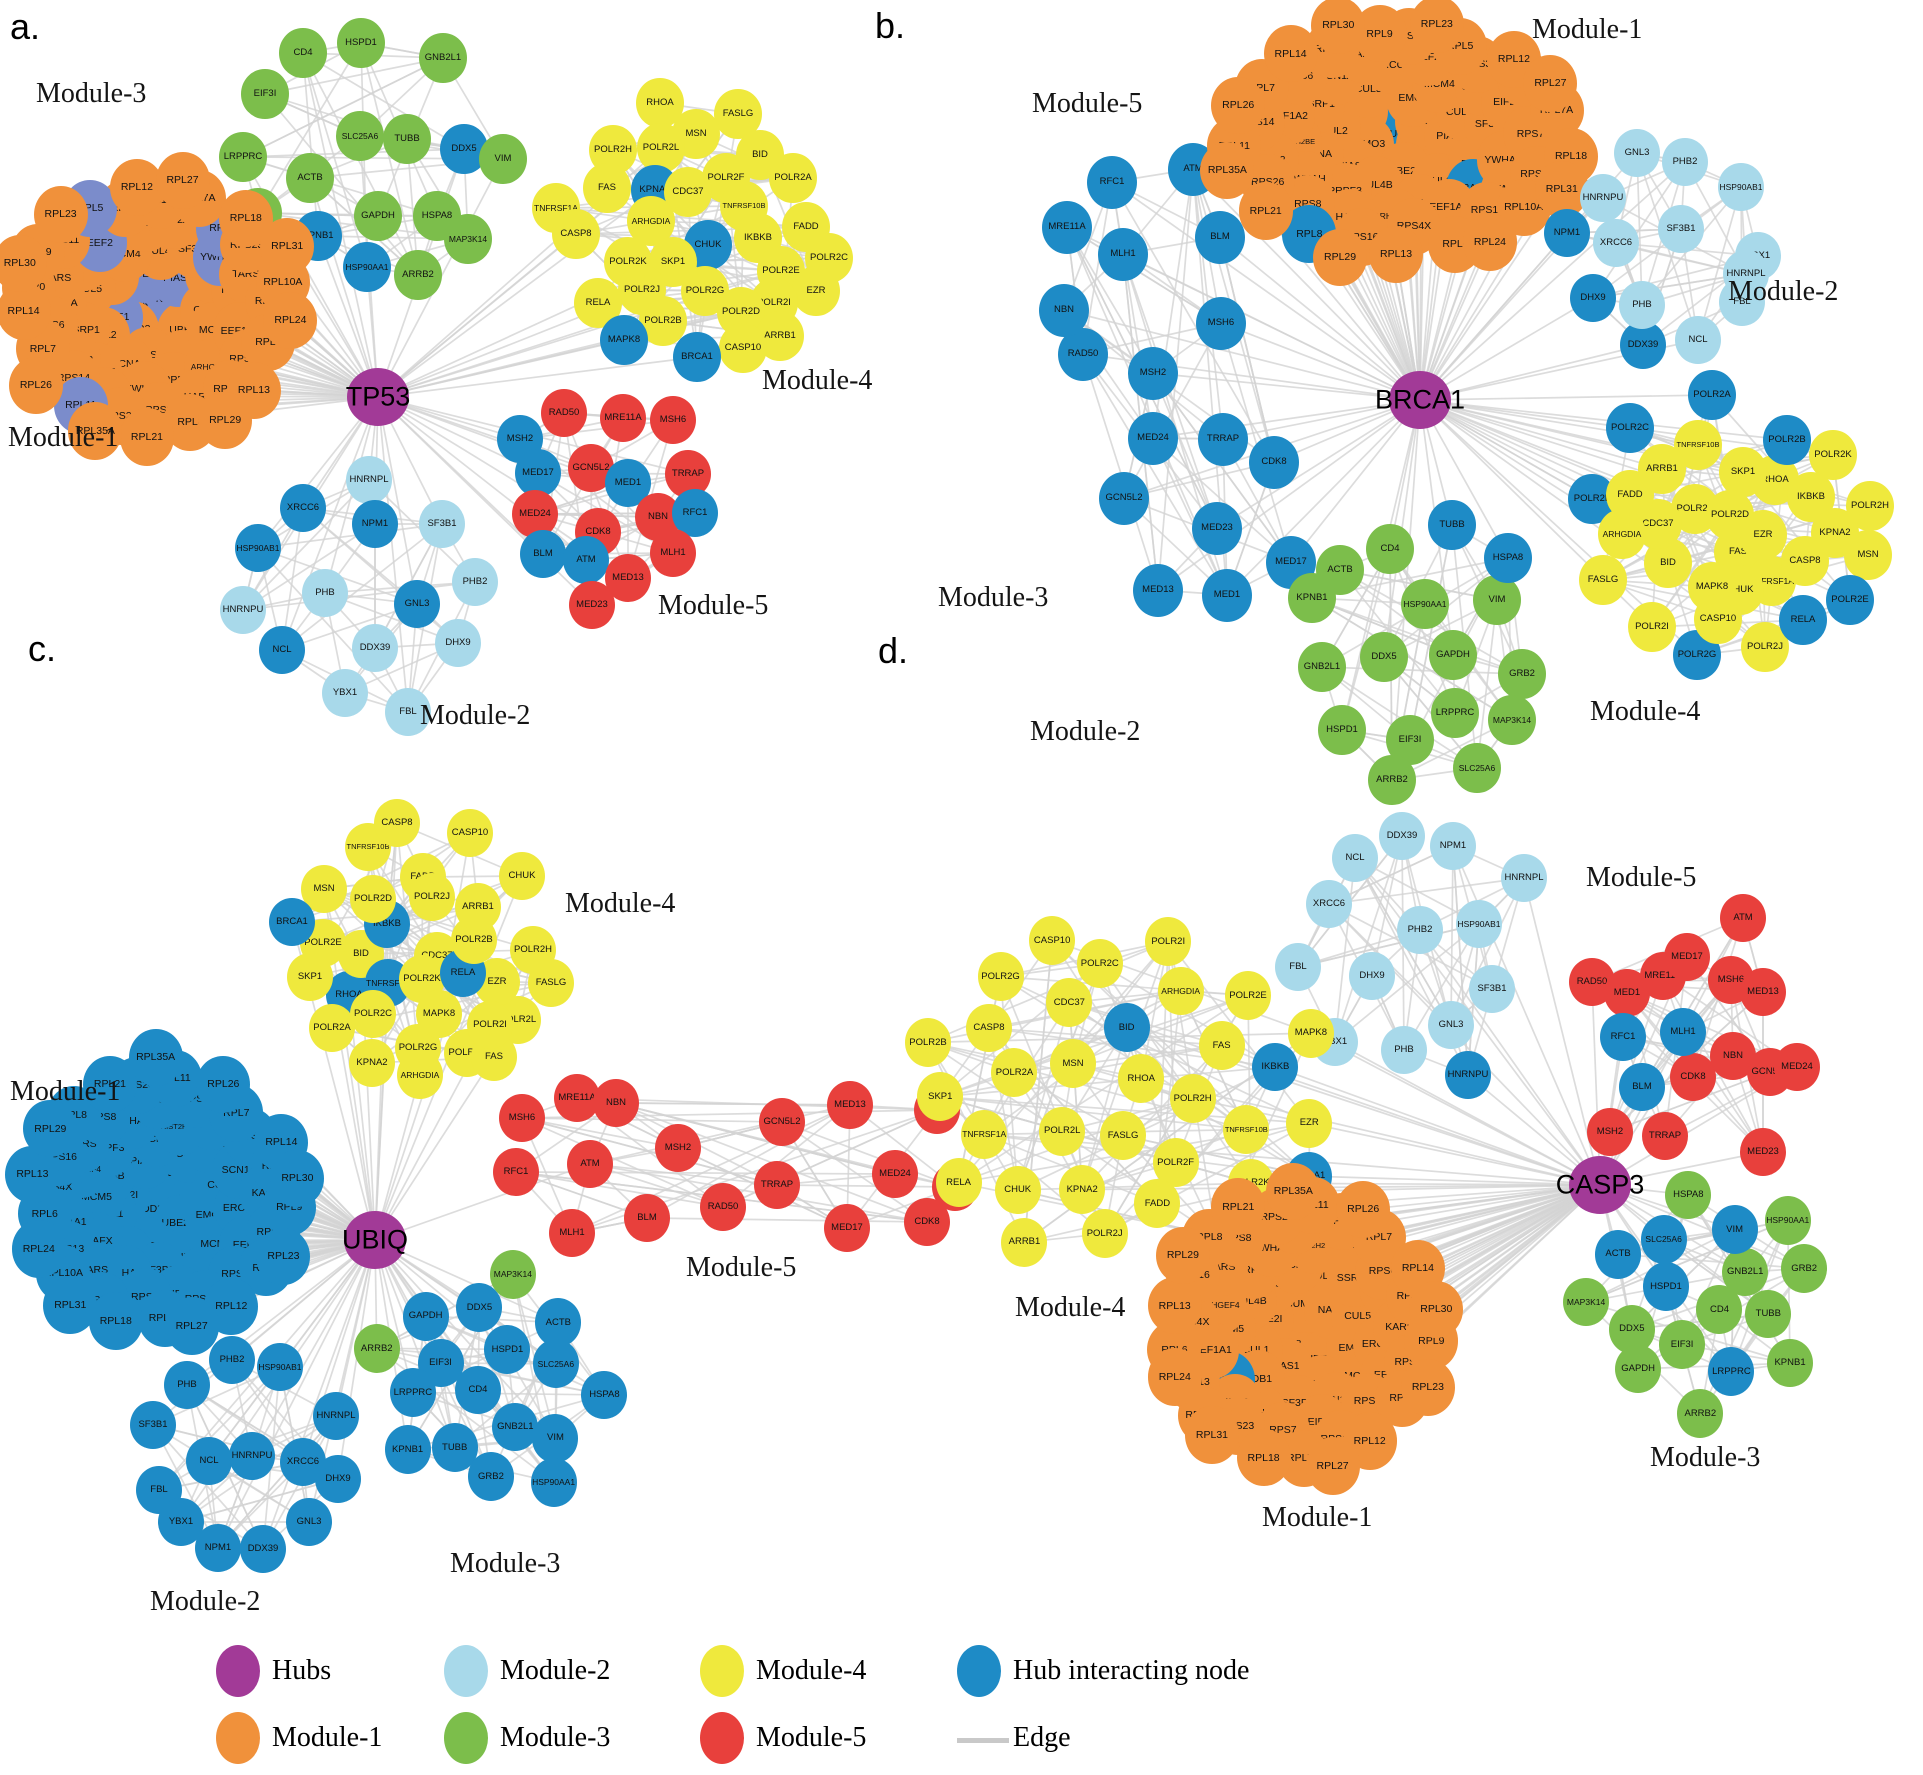 The width and height of the screenshot is (1923, 1775). Describe the element at coordinates (1153, 373) in the screenshot. I see `node-msh2: MSH2` at that location.